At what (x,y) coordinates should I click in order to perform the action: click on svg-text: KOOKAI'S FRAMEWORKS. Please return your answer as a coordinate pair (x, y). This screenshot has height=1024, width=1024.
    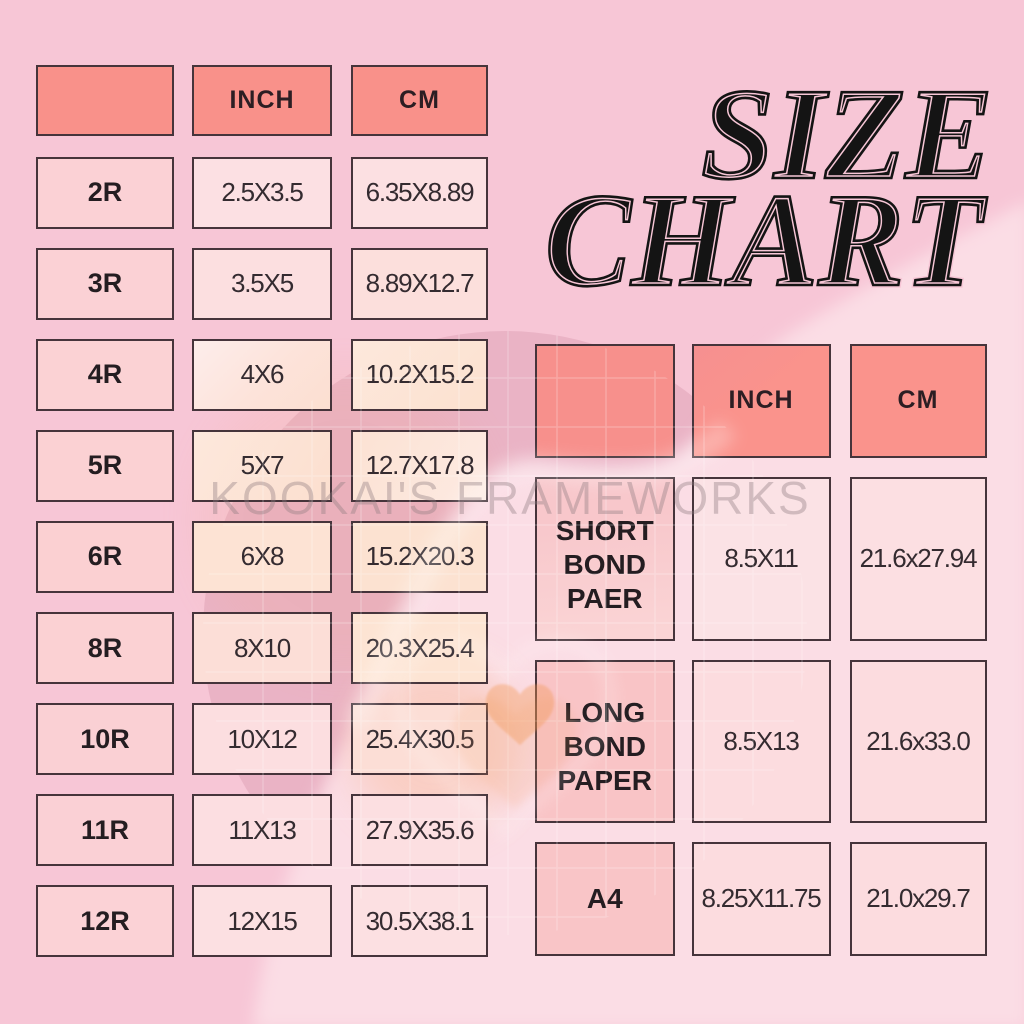
    Looking at the image, I should click on (509, 498).